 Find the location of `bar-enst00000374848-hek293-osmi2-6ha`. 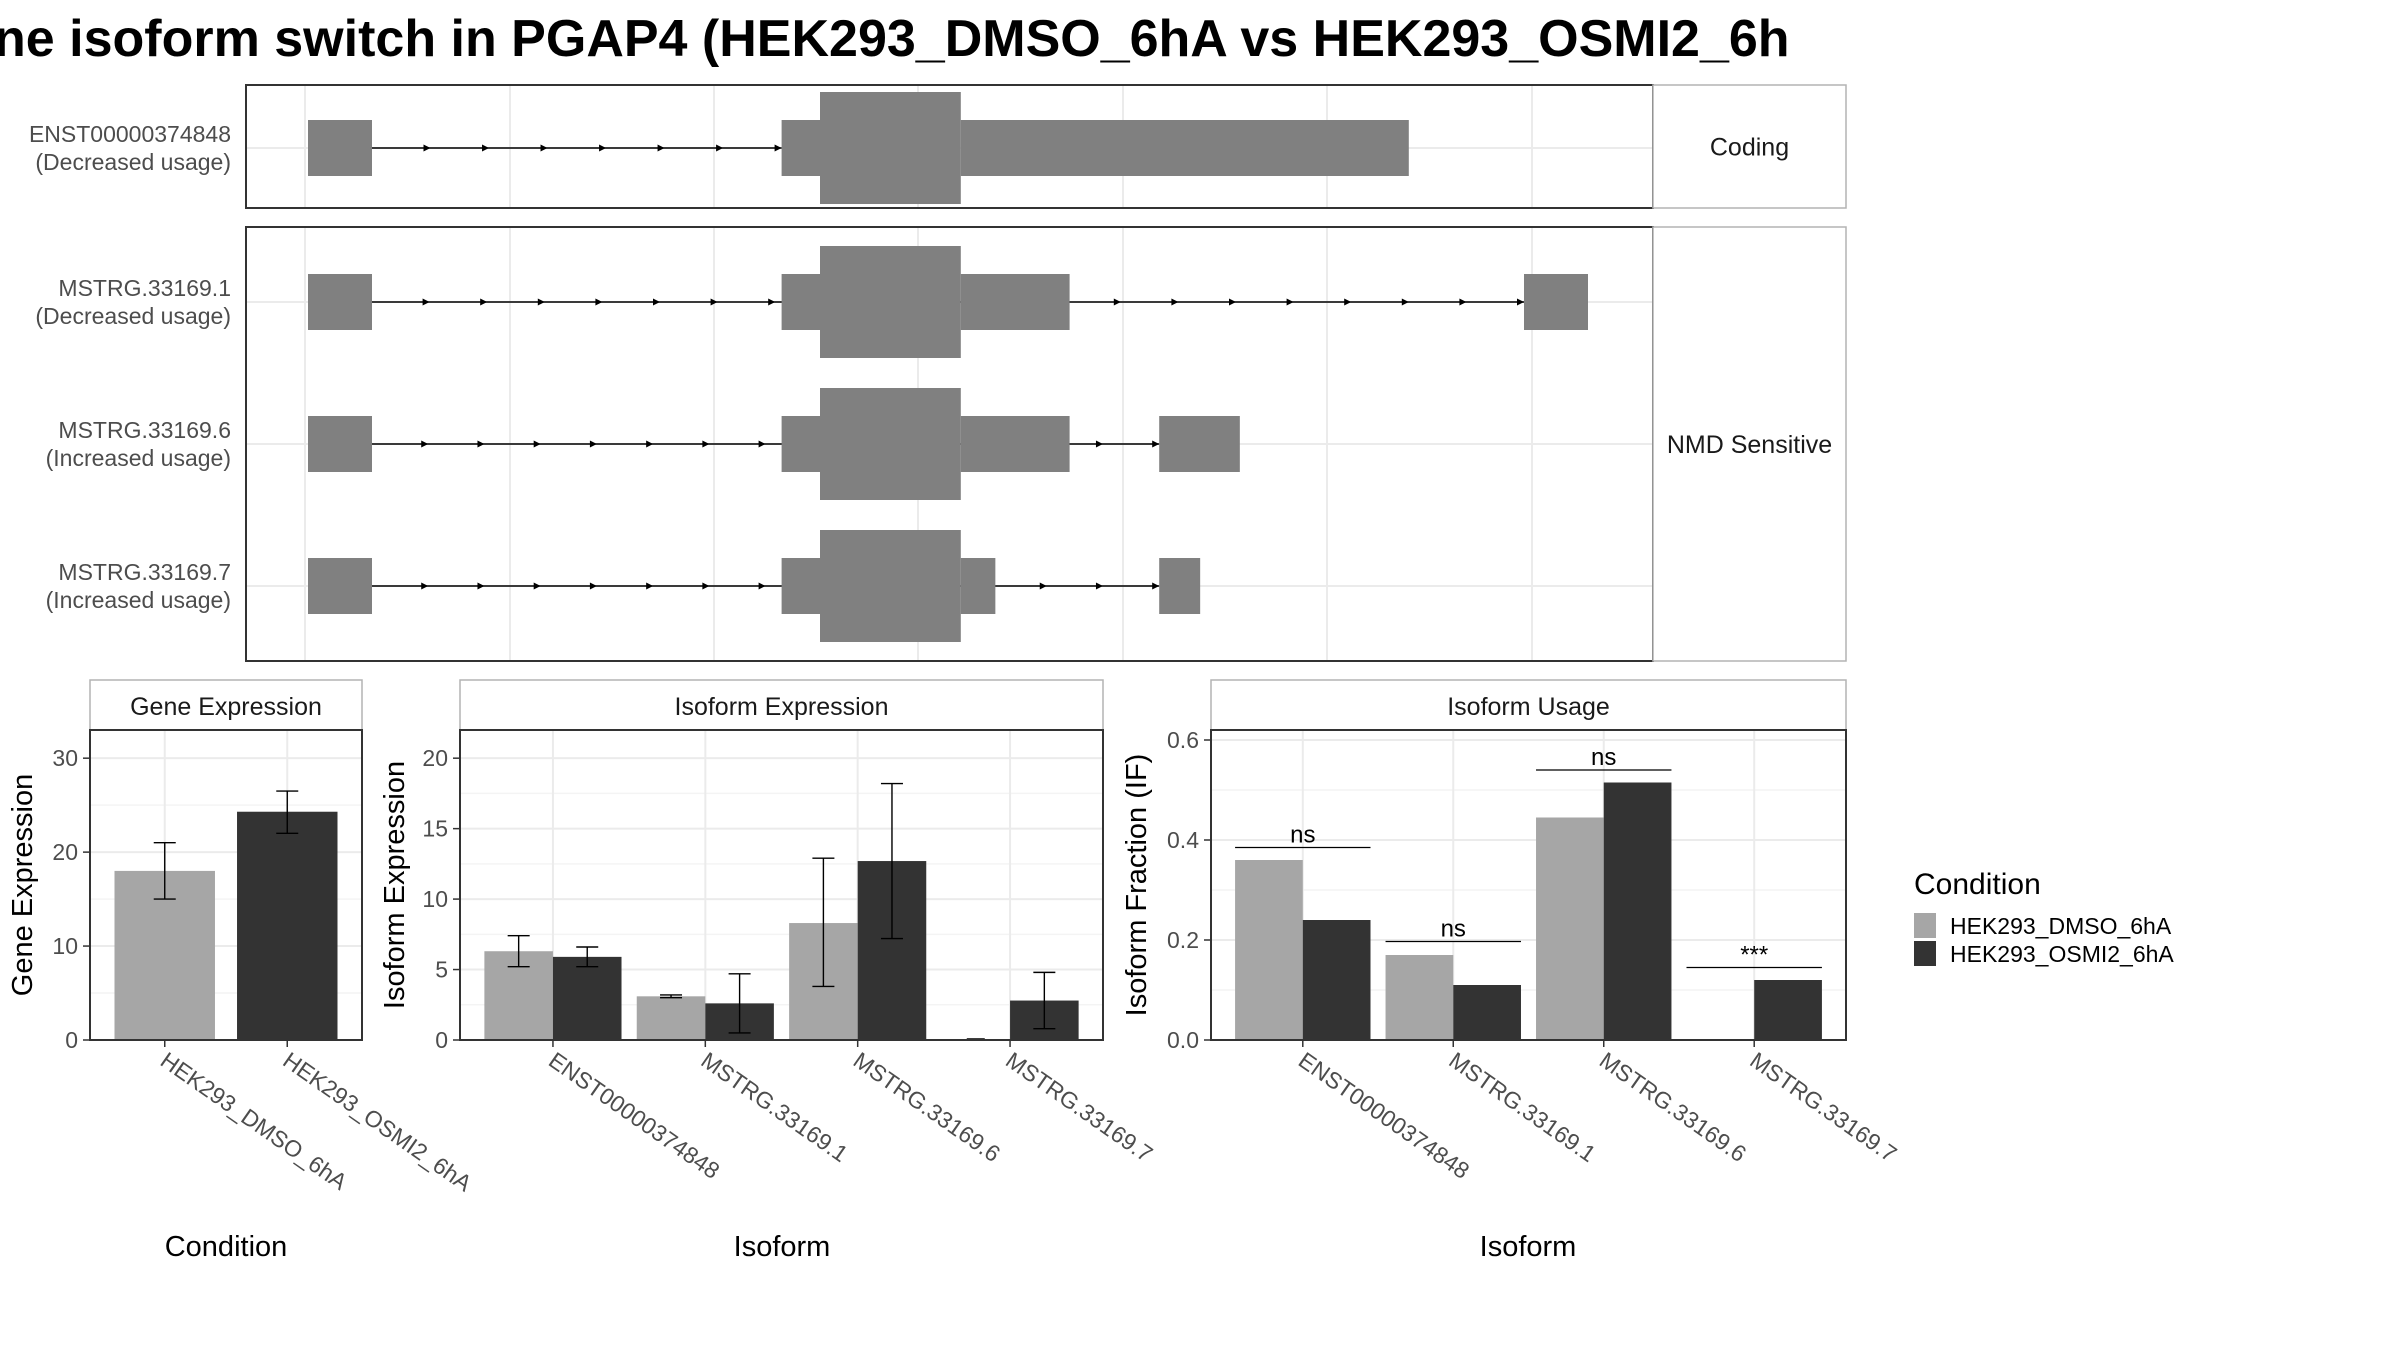

bar-enst00000374848-hek293-osmi2-6ha is located at coordinates (1336, 980).